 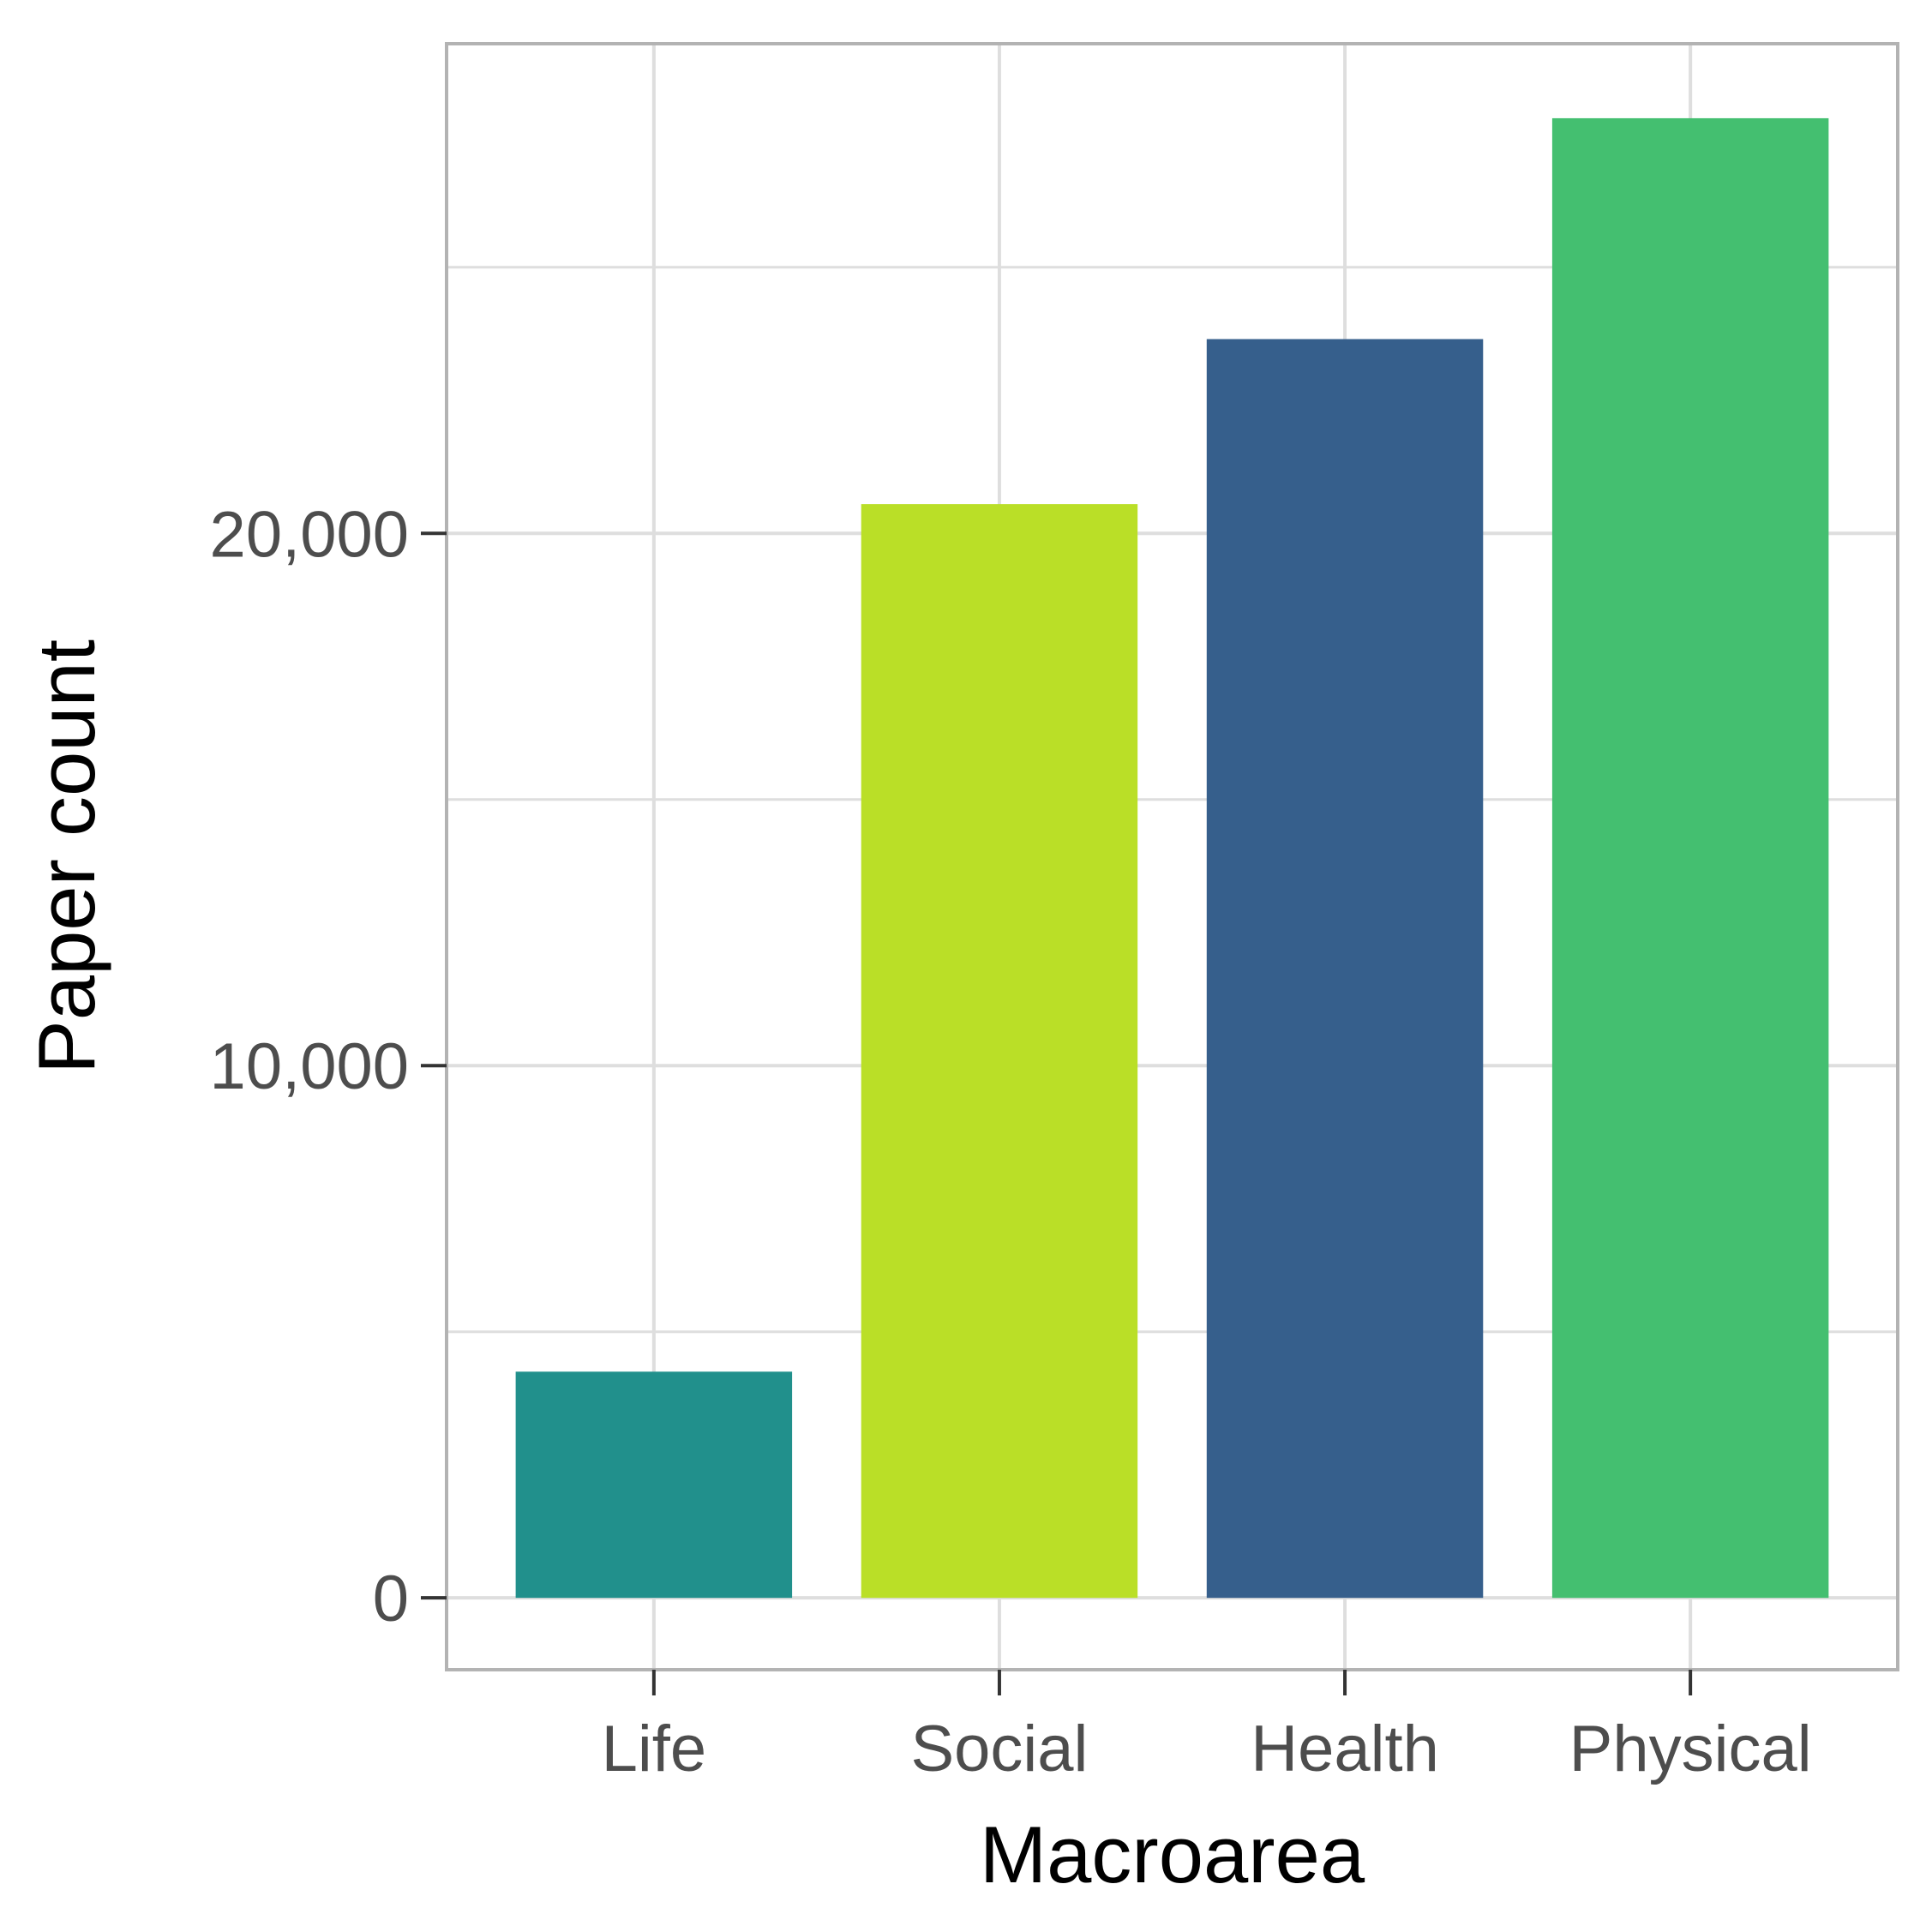 I want to click on y-tick-label-1: 10,000, so click(x=309, y=1066).